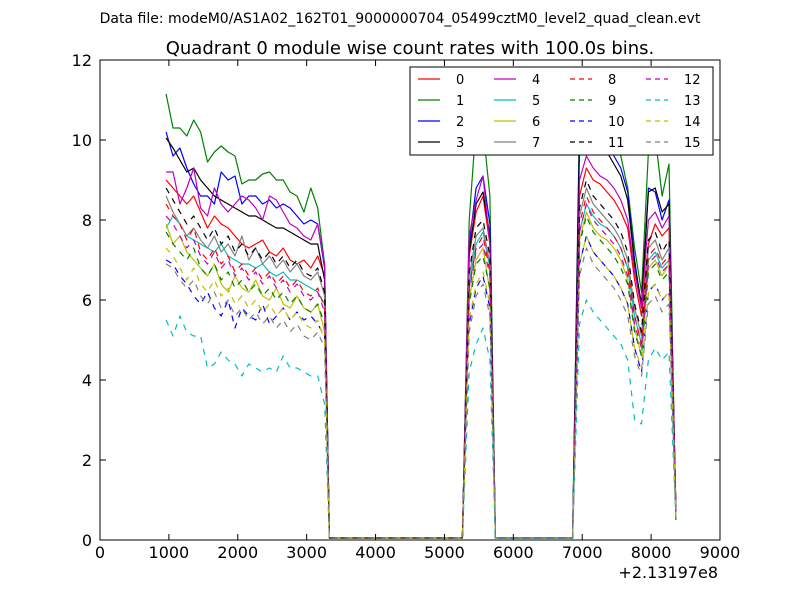 This screenshot has width=800, height=600. Describe the element at coordinates (169, 552) in the screenshot. I see `x-tick-label: 1000` at that location.